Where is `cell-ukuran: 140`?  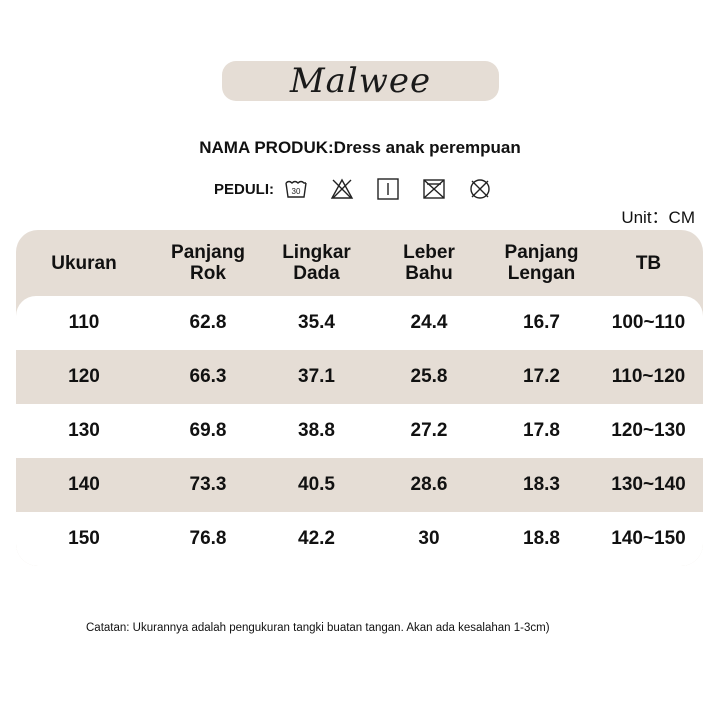 cell-ukuran: 140 is located at coordinates (84, 484).